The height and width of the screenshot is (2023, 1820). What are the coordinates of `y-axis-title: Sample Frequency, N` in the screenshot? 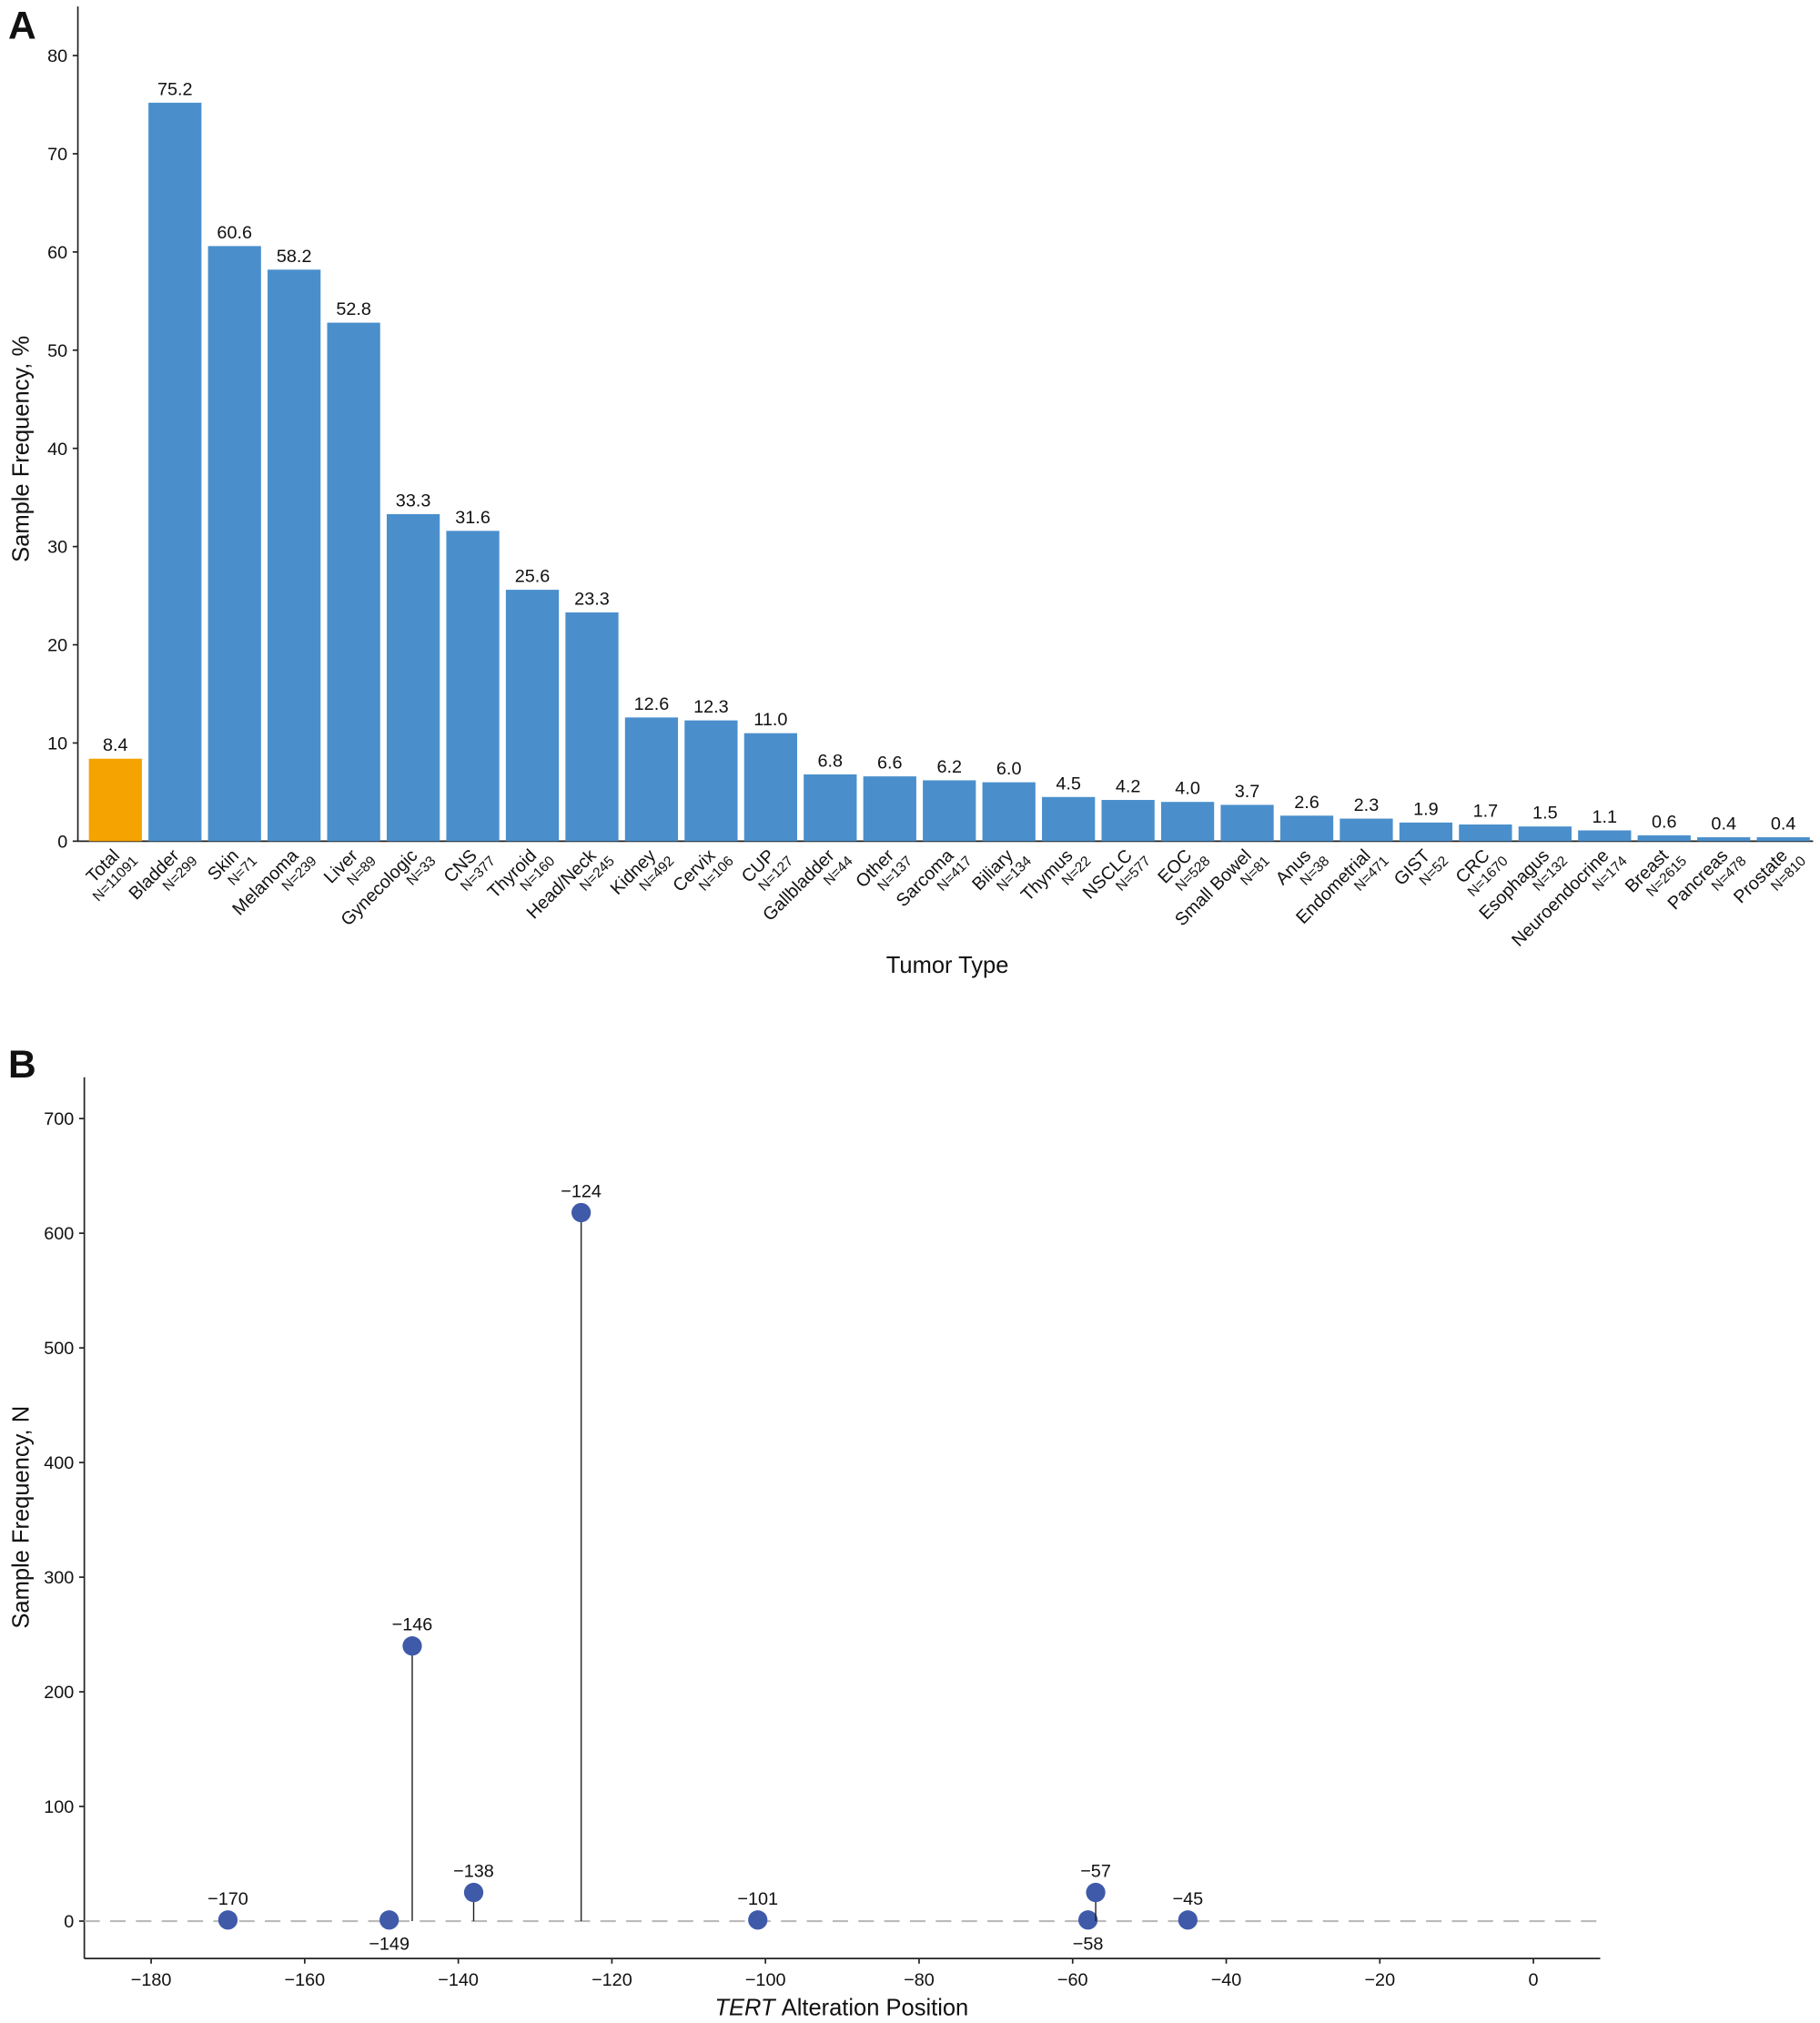 It's located at (22, 1517).